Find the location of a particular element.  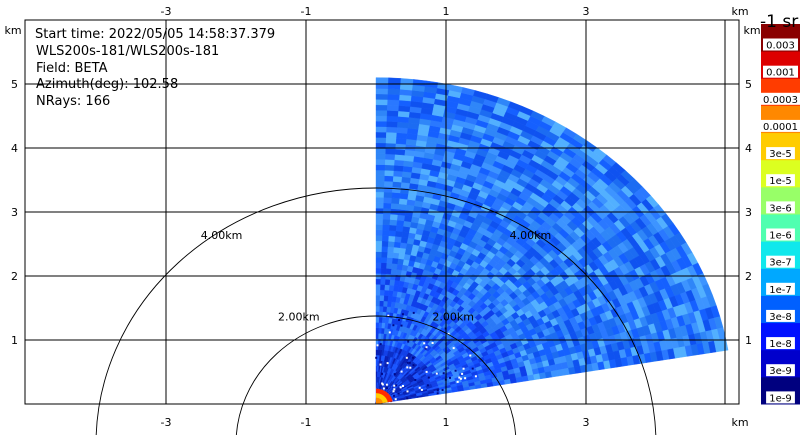

colorbar-label: 1e-5 is located at coordinates (780, 181).